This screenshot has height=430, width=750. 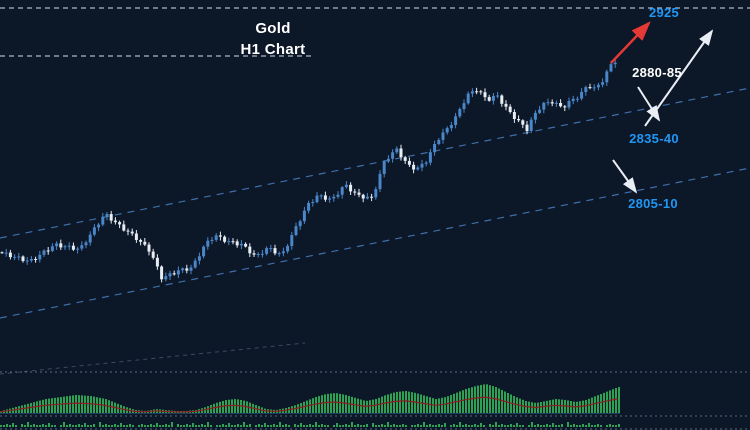 What do you see at coordinates (664, 12) in the screenshot?
I see `price-target-label-2925: 2925` at bounding box center [664, 12].